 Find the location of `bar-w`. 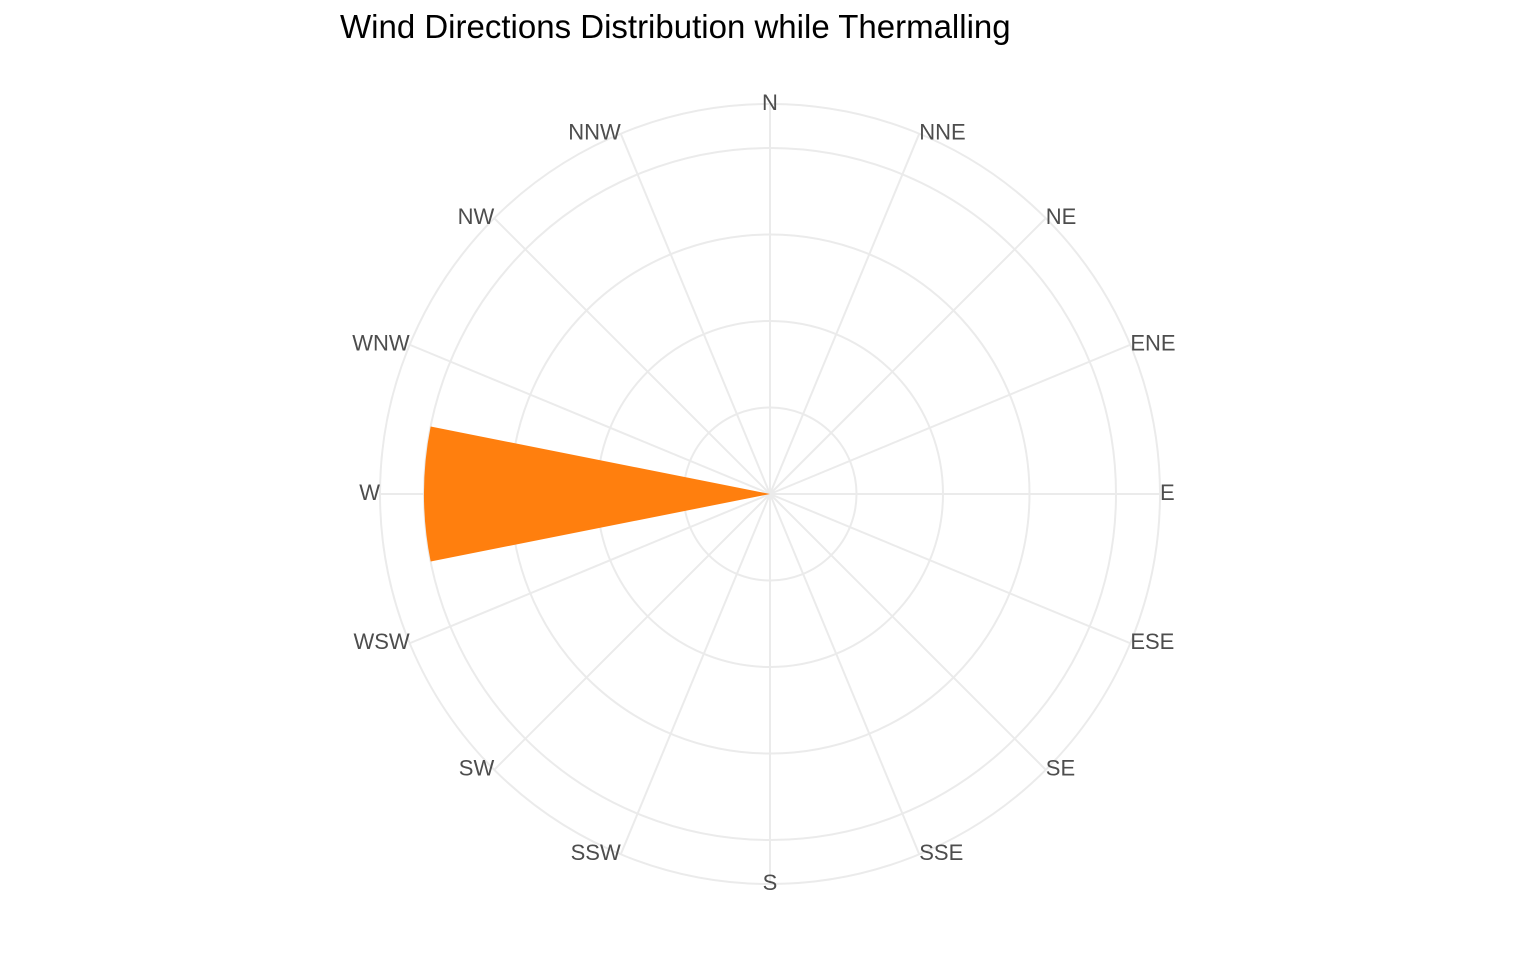

bar-w is located at coordinates (596, 494).